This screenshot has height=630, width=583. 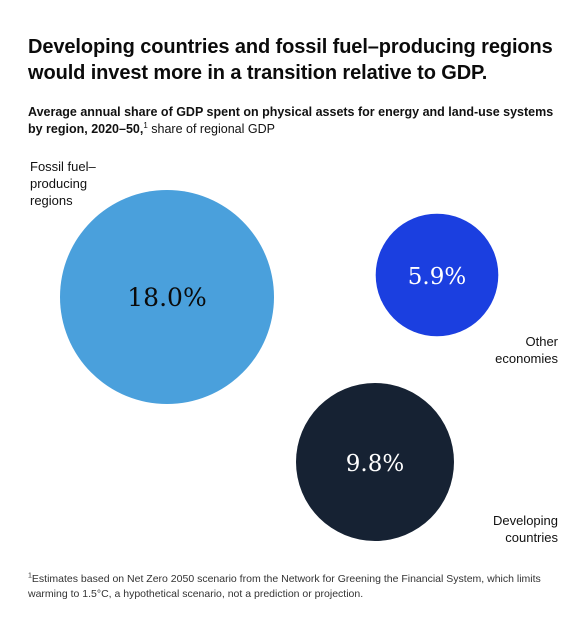 I want to click on value-label-other-economies: 5.9%, so click(x=437, y=277).